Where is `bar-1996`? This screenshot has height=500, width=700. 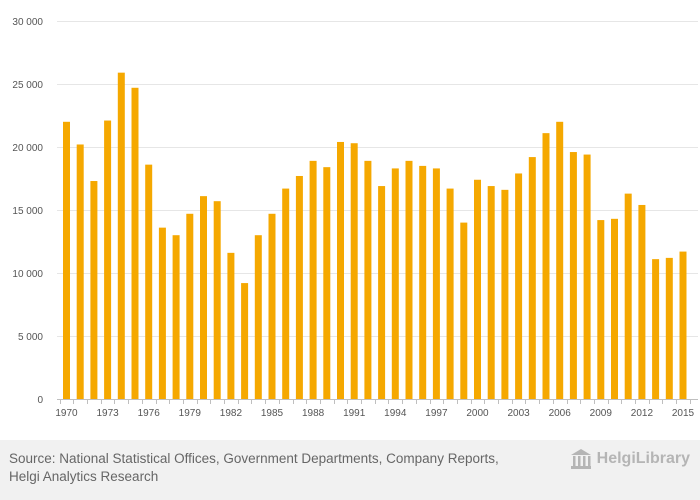 bar-1996 is located at coordinates (423, 282).